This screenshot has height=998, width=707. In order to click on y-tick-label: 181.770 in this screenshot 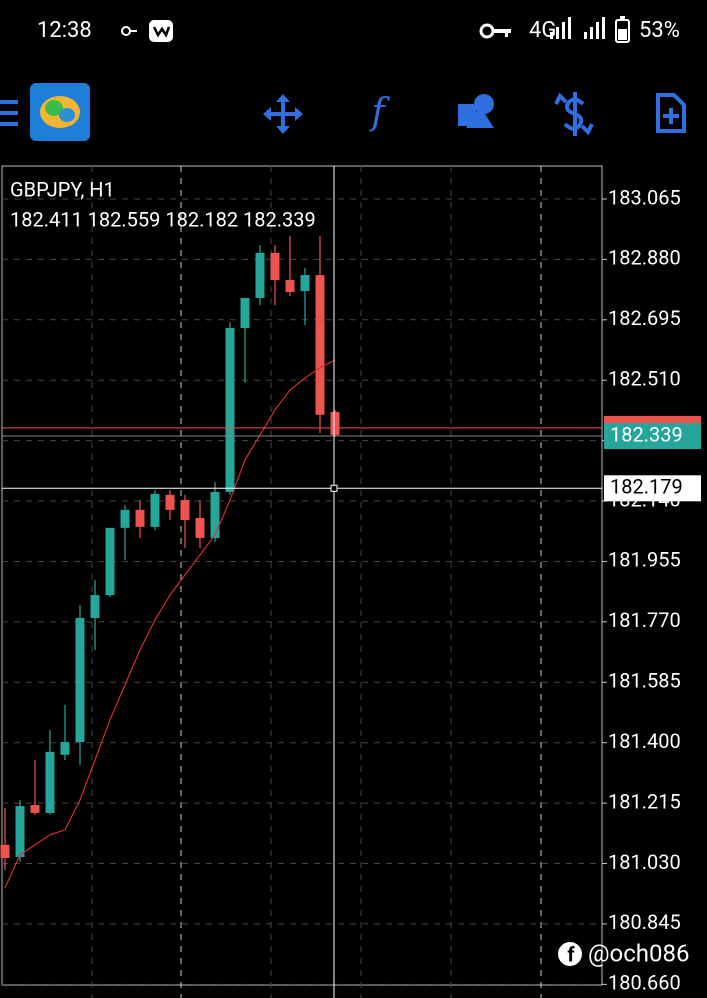, I will do `click(644, 620)`.